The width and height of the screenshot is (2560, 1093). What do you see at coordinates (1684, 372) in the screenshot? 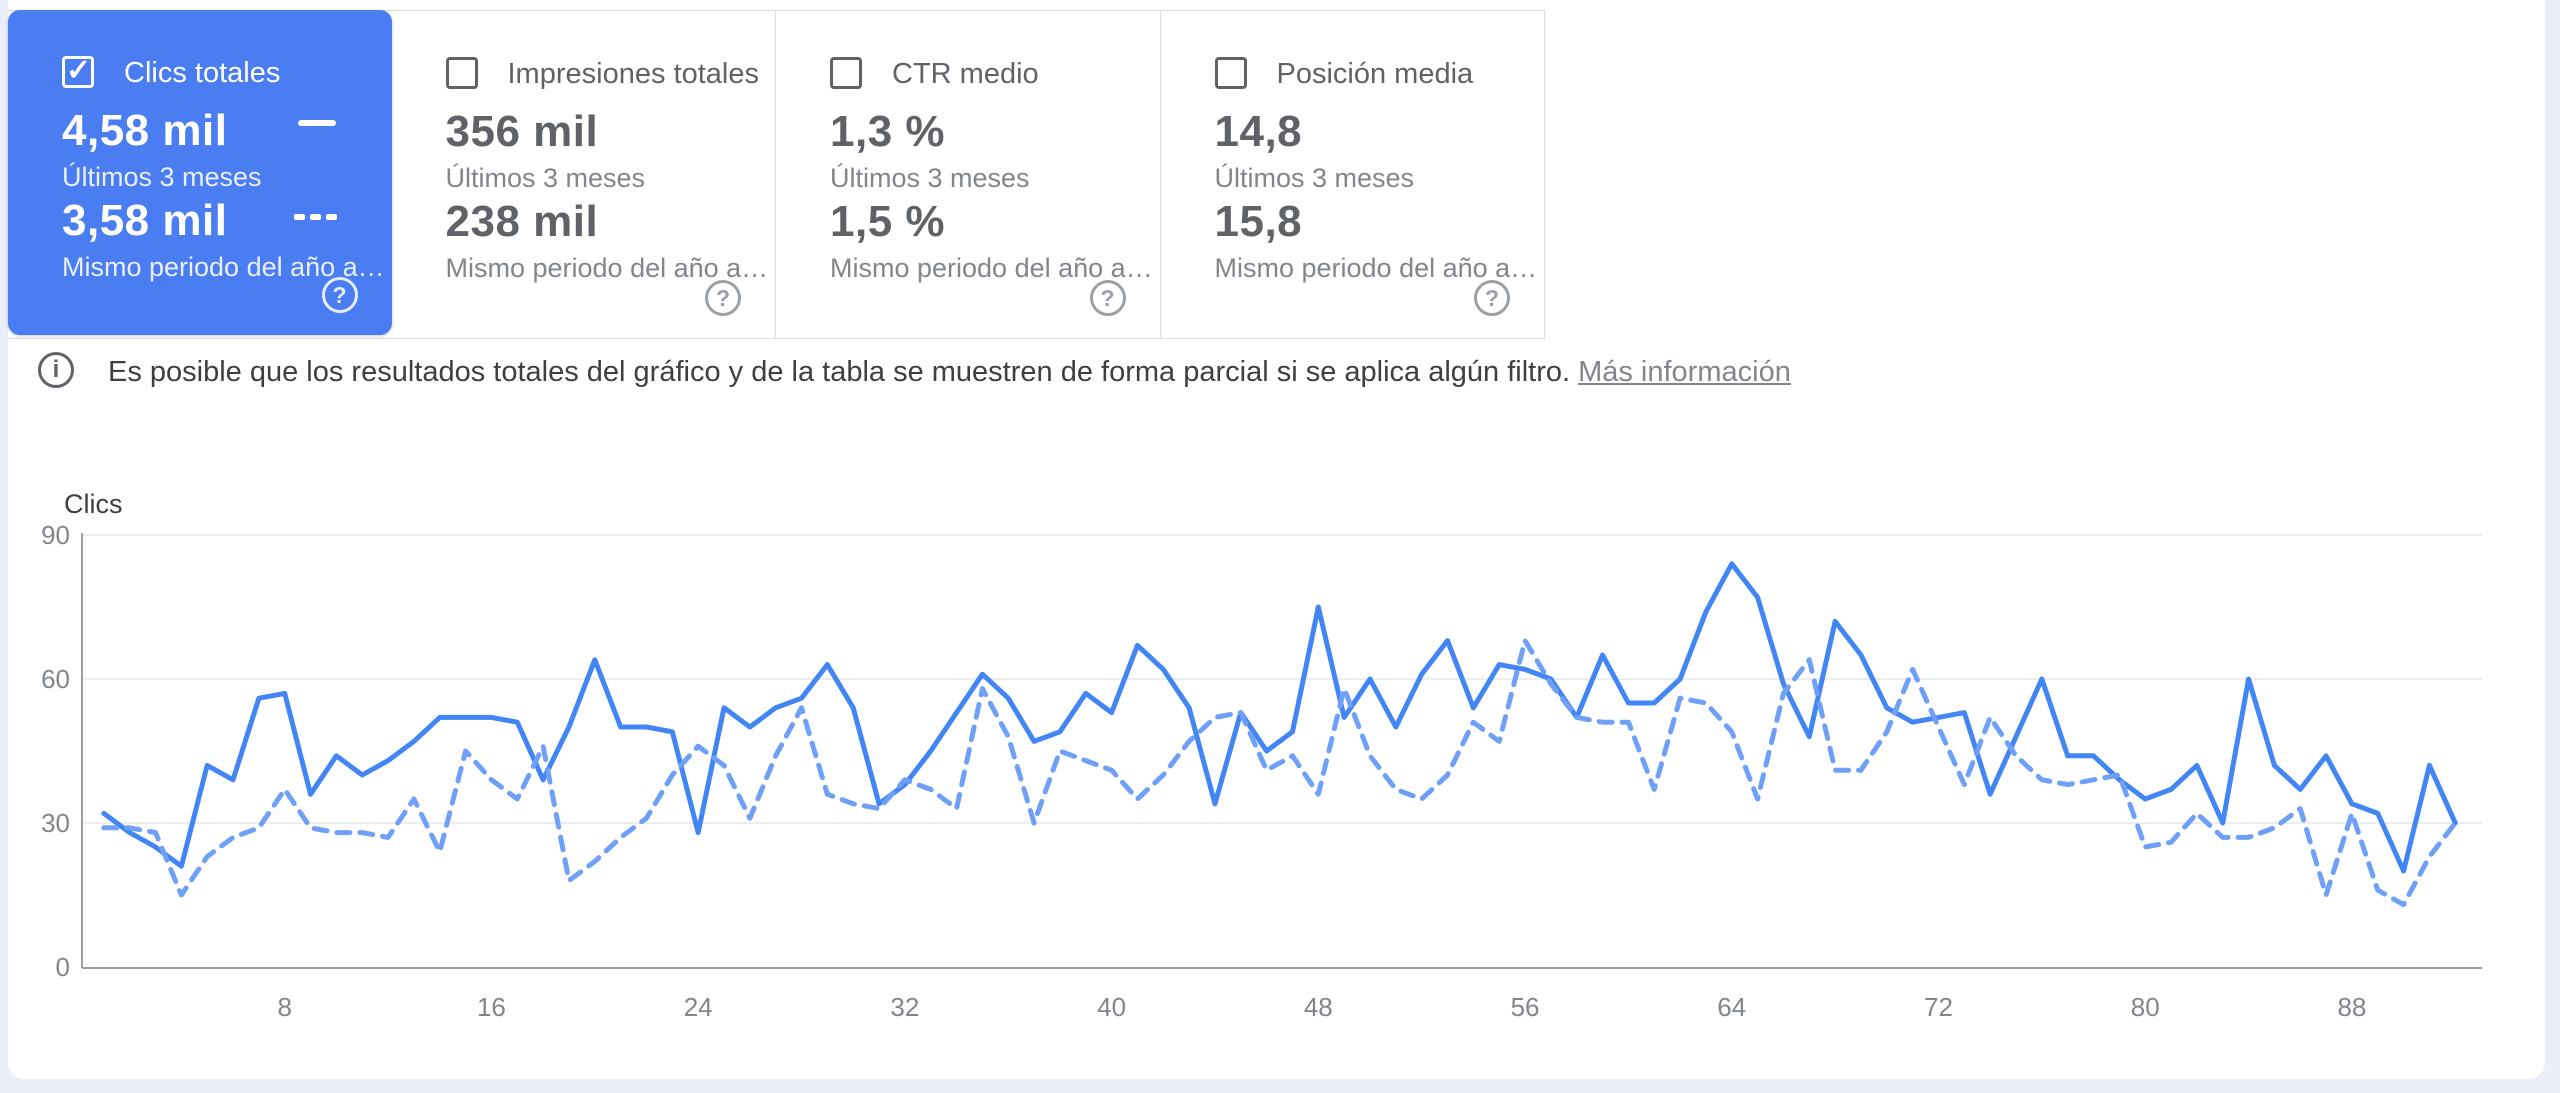
I see `more-info-link: Más información` at bounding box center [1684, 372].